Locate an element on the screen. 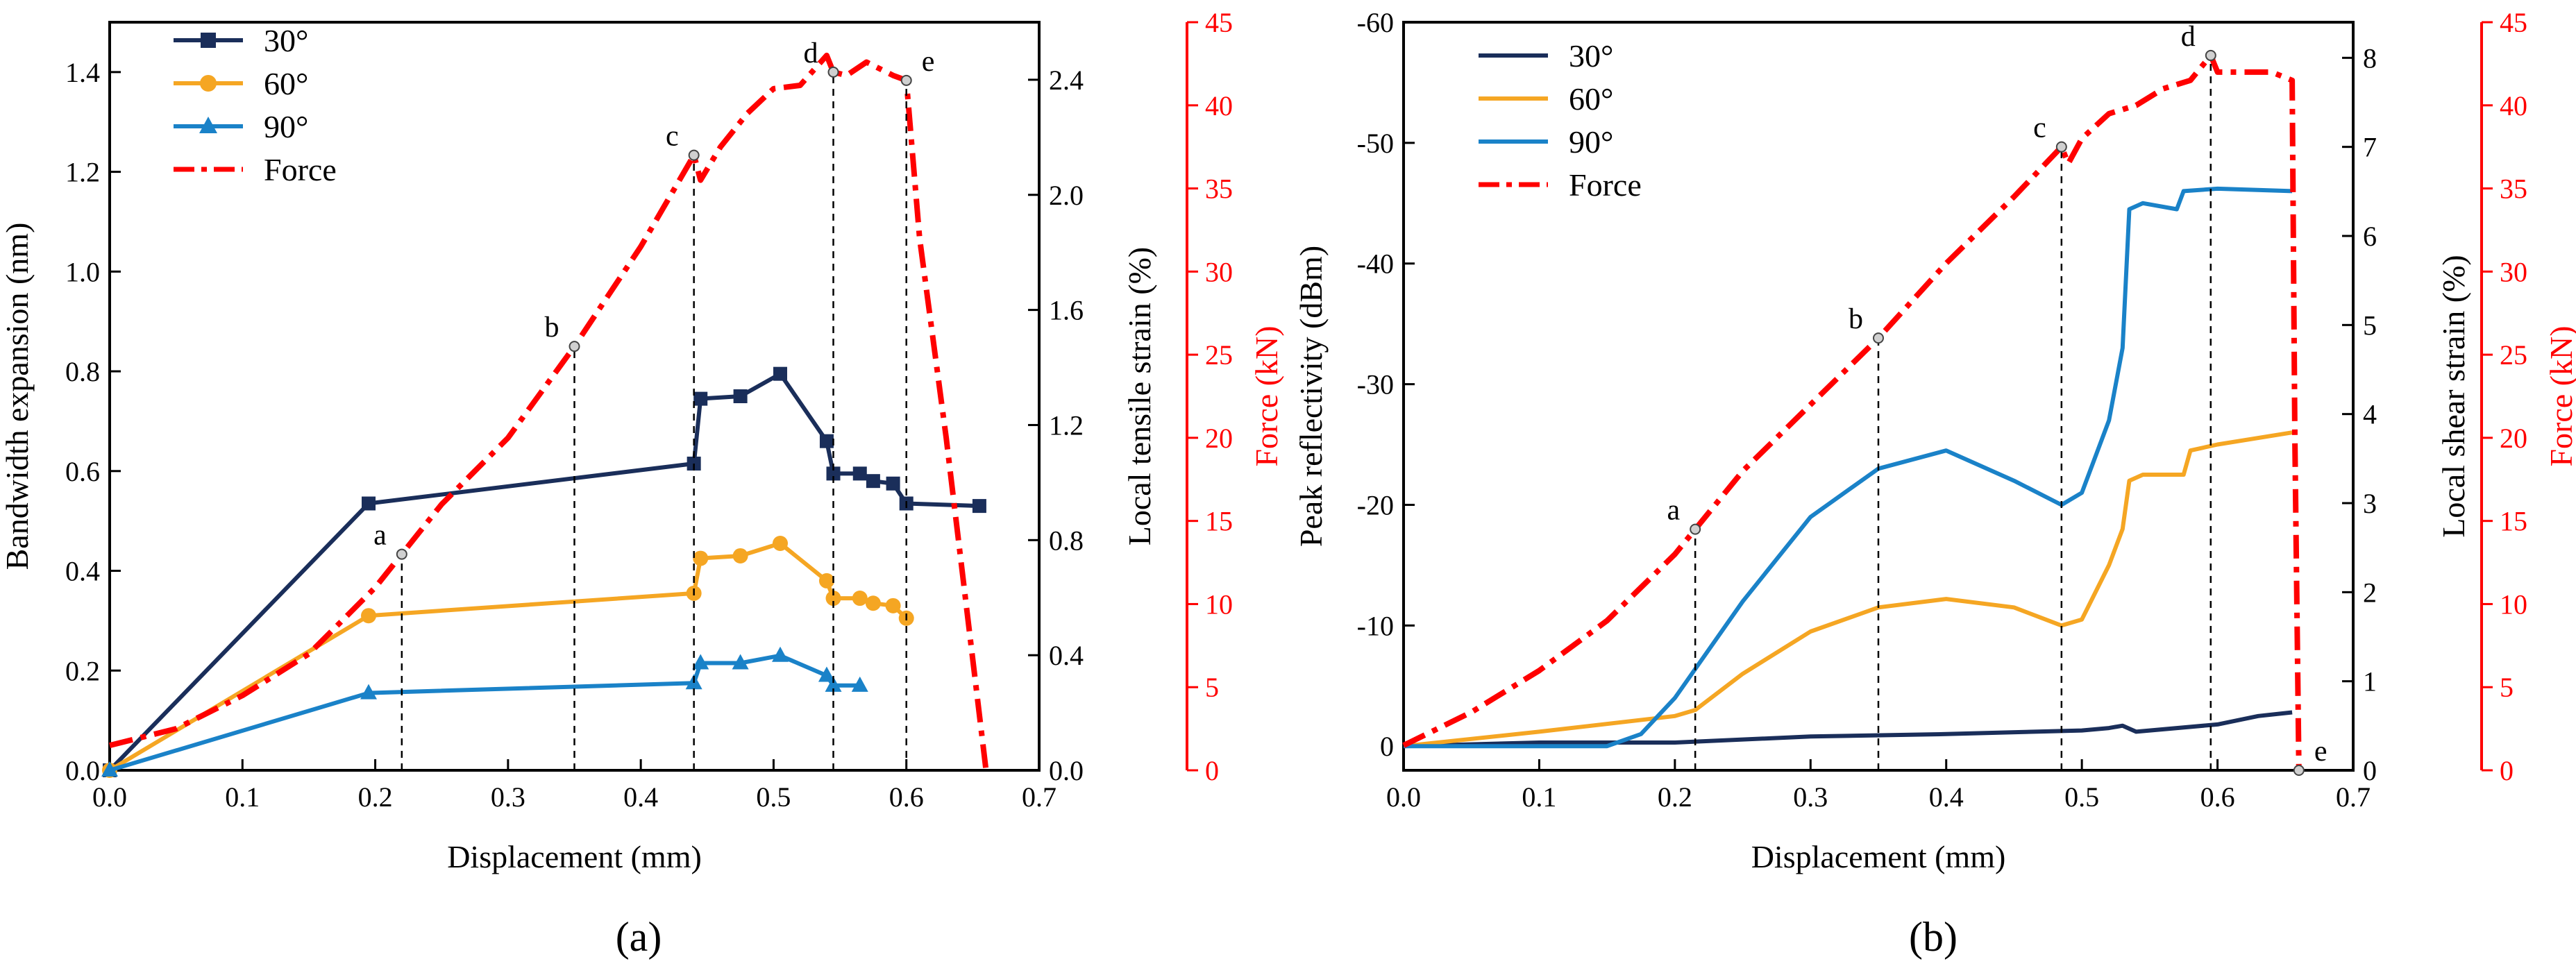  series-30deg-line is located at coordinates (1848, 729).